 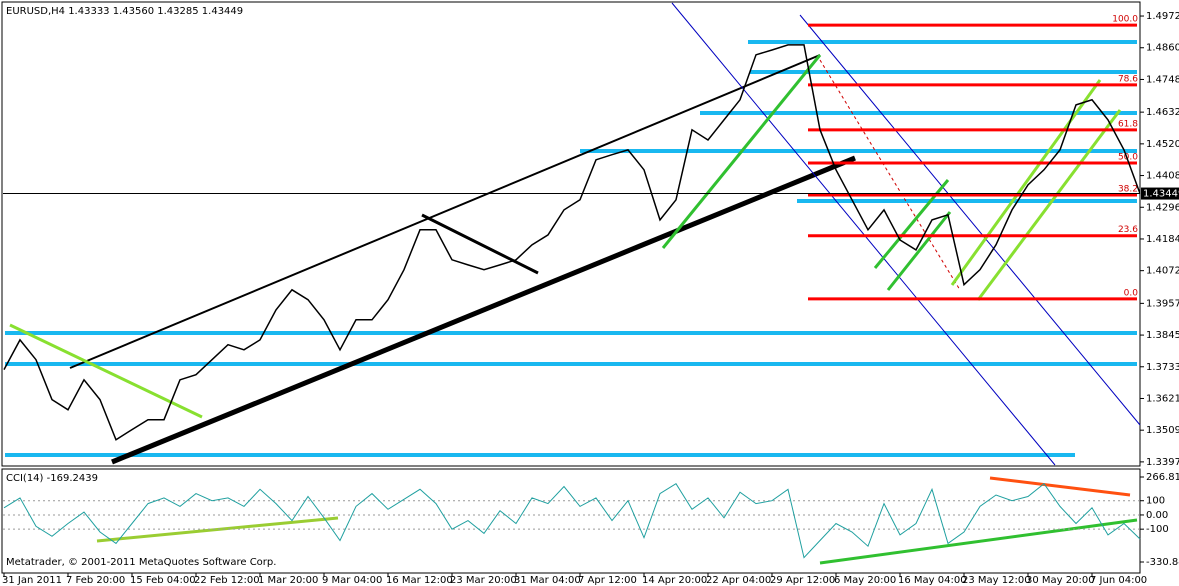 What do you see at coordinates (1162, 48) in the screenshot?
I see `y-tick-label: 1.48600` at bounding box center [1162, 48].